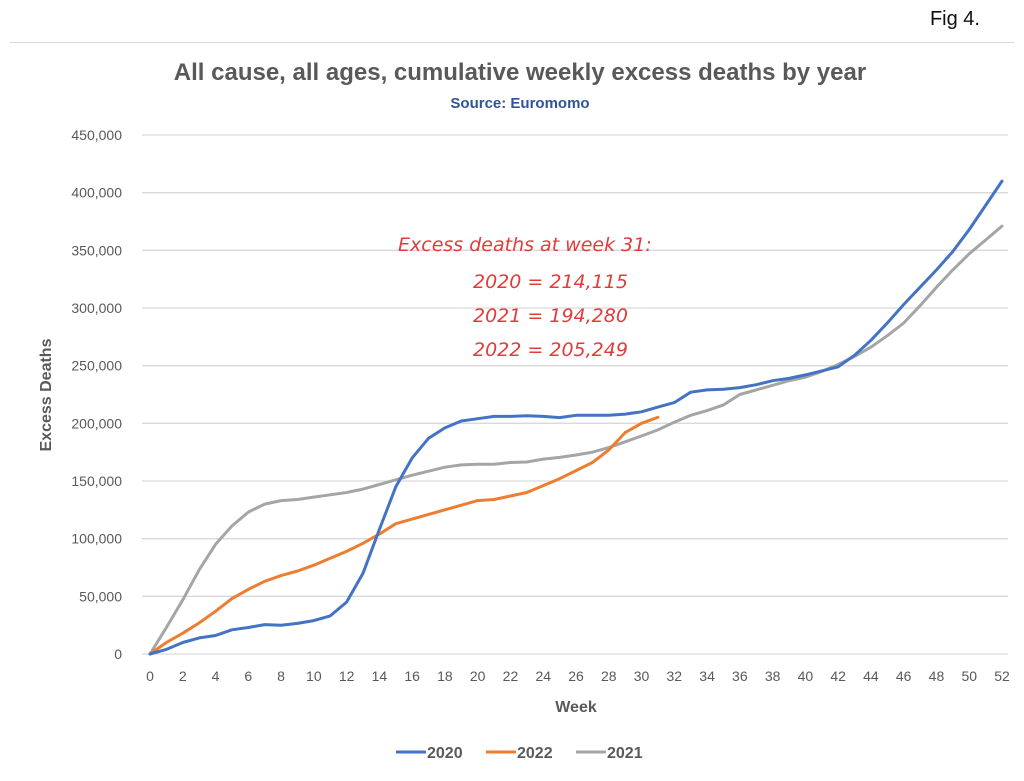 This screenshot has height=781, width=1024. I want to click on y-tick-label: 50,000, so click(100, 596).